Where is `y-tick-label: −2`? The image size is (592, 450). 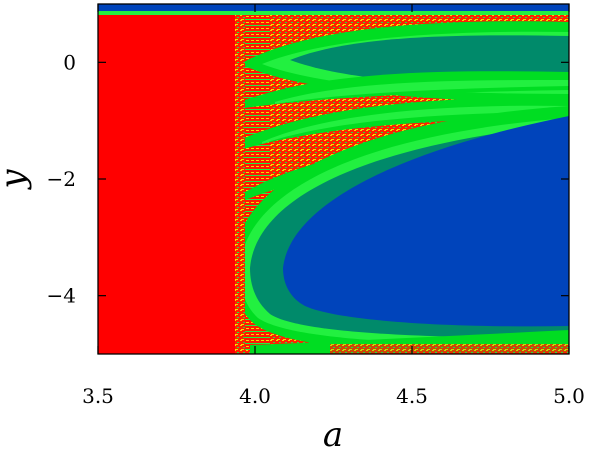 y-tick-label: −2 is located at coordinates (61, 179).